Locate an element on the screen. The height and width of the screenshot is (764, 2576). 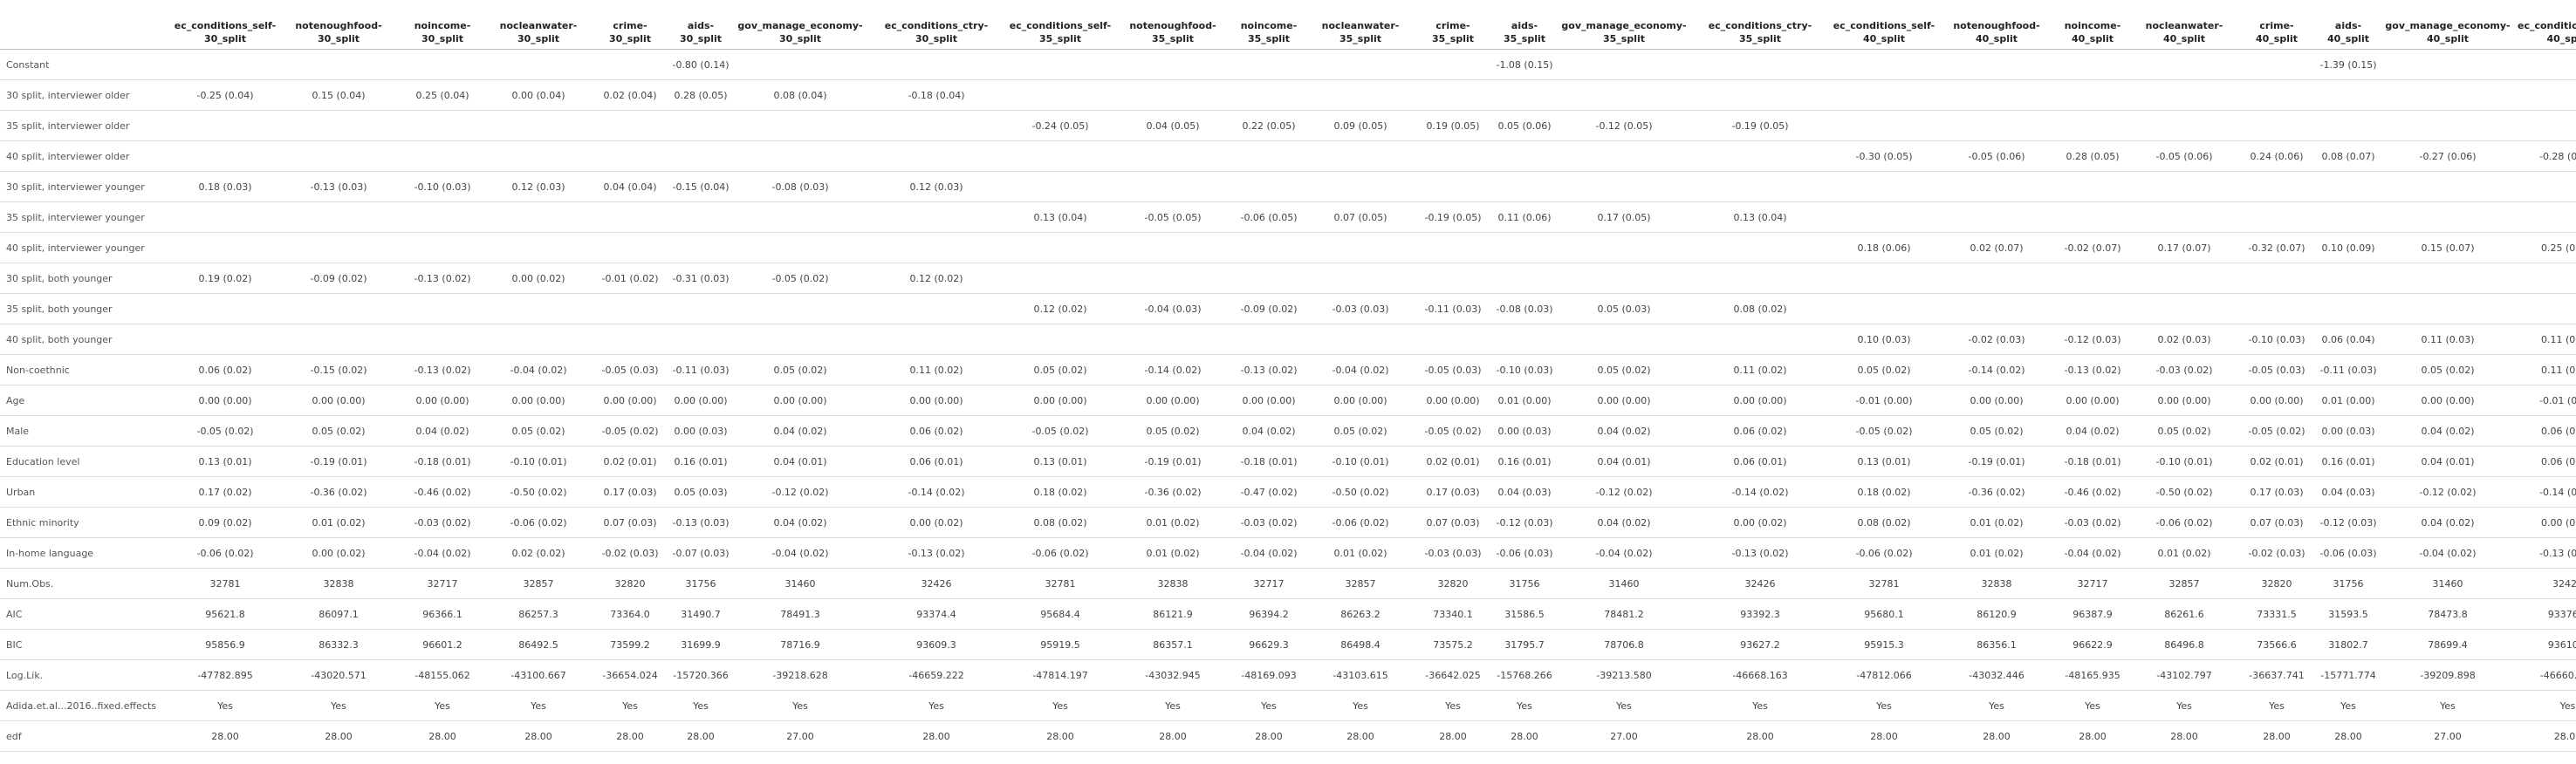
table-cell: 73331.5 is located at coordinates (2277, 614).